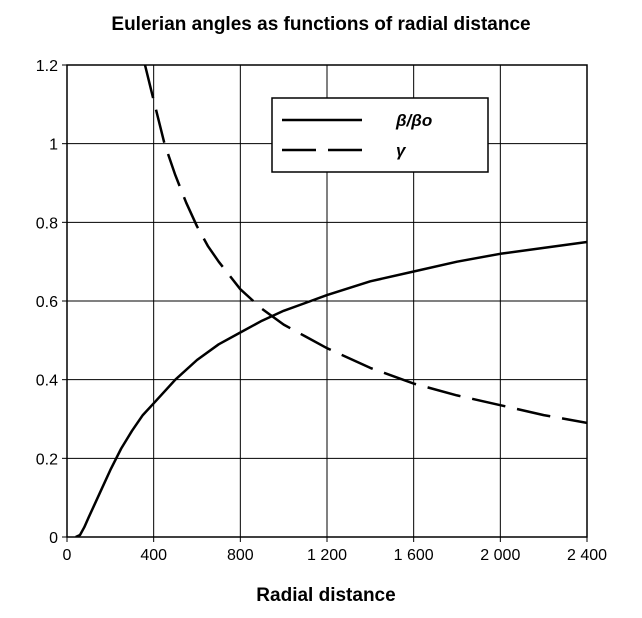  What do you see at coordinates (587, 555) in the screenshot?
I see `x-tick-label: 2 400` at bounding box center [587, 555].